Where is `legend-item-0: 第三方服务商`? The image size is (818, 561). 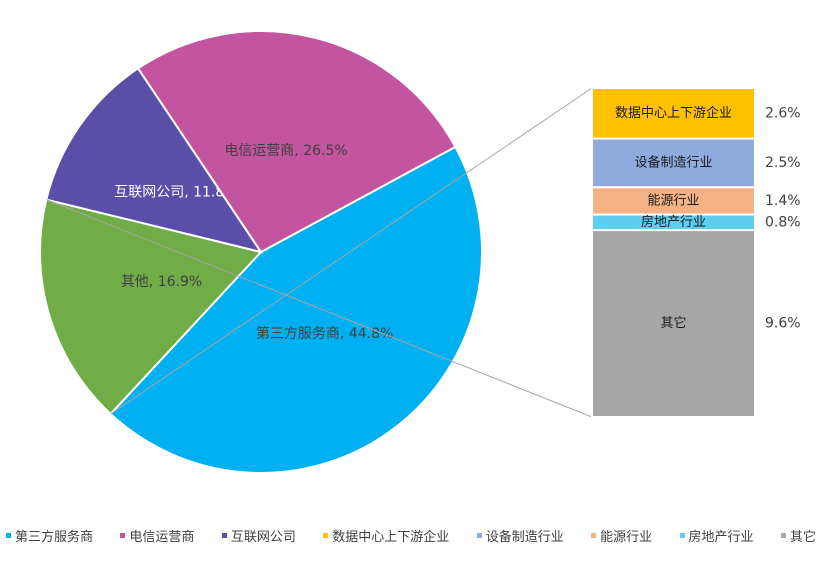 legend-item-0: 第三方服务商 is located at coordinates (49, 535).